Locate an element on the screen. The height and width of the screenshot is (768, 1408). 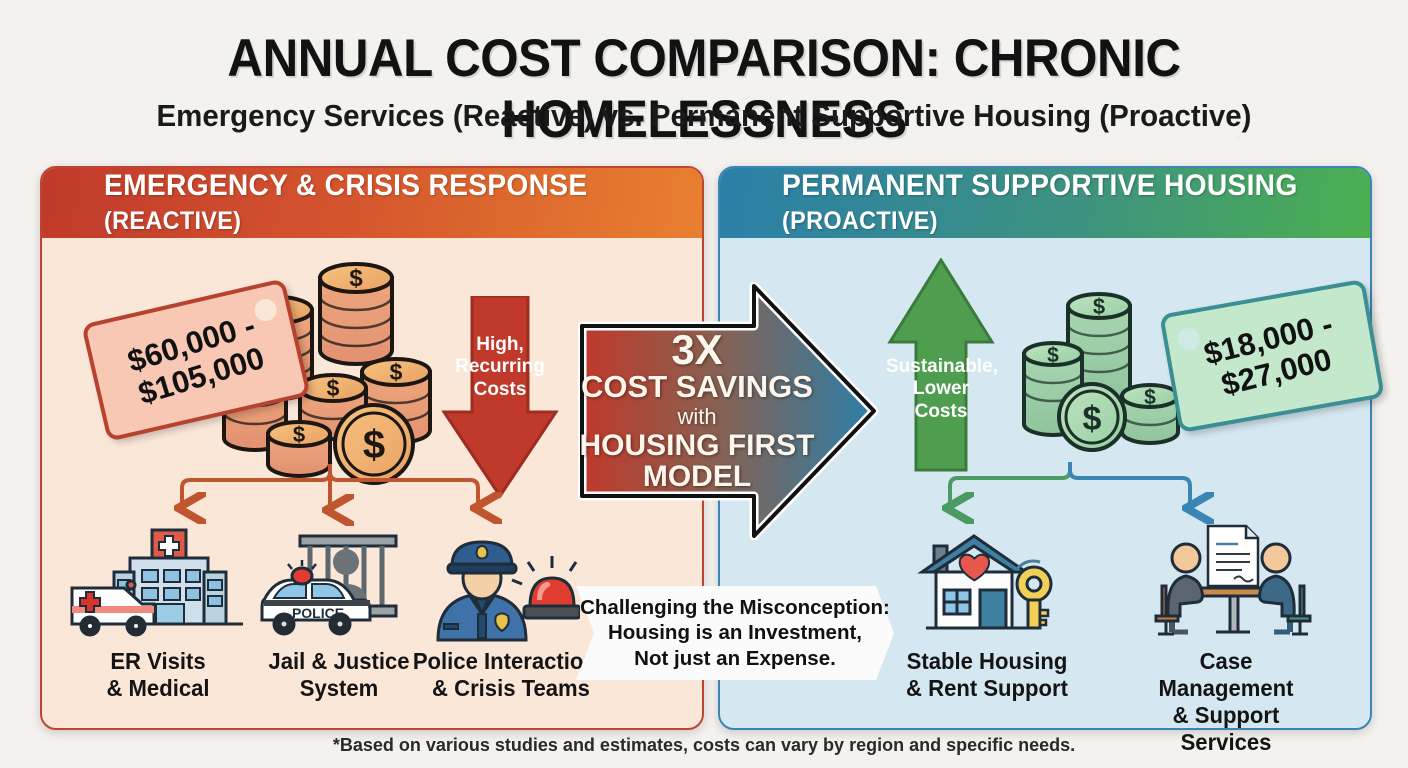
savings-line-2: COST SAVINGS is located at coordinates (697, 387).